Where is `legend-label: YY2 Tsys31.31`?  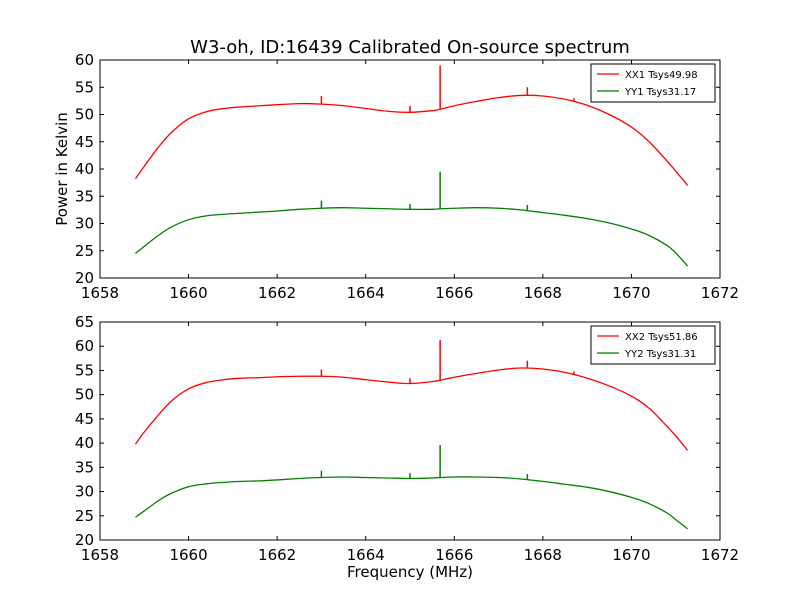
legend-label: YY2 Tsys31.31 is located at coordinates (660, 354).